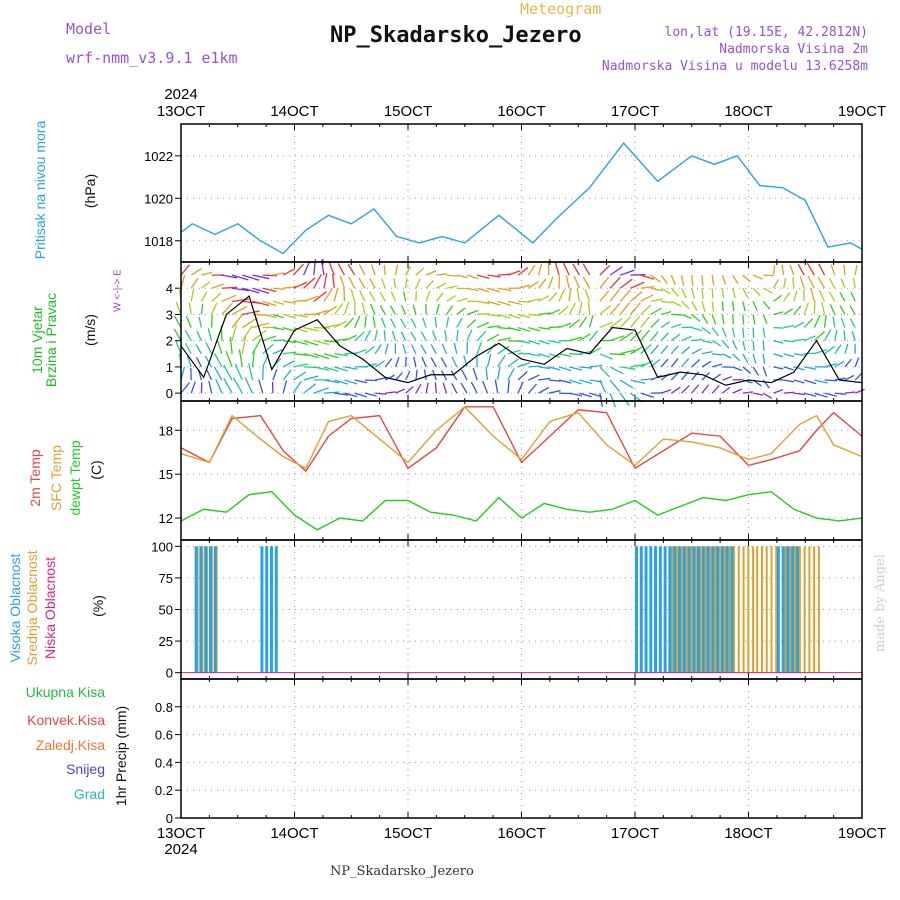  What do you see at coordinates (166, 474) in the screenshot?
I see `temperature-ytick-label: 15` at bounding box center [166, 474].